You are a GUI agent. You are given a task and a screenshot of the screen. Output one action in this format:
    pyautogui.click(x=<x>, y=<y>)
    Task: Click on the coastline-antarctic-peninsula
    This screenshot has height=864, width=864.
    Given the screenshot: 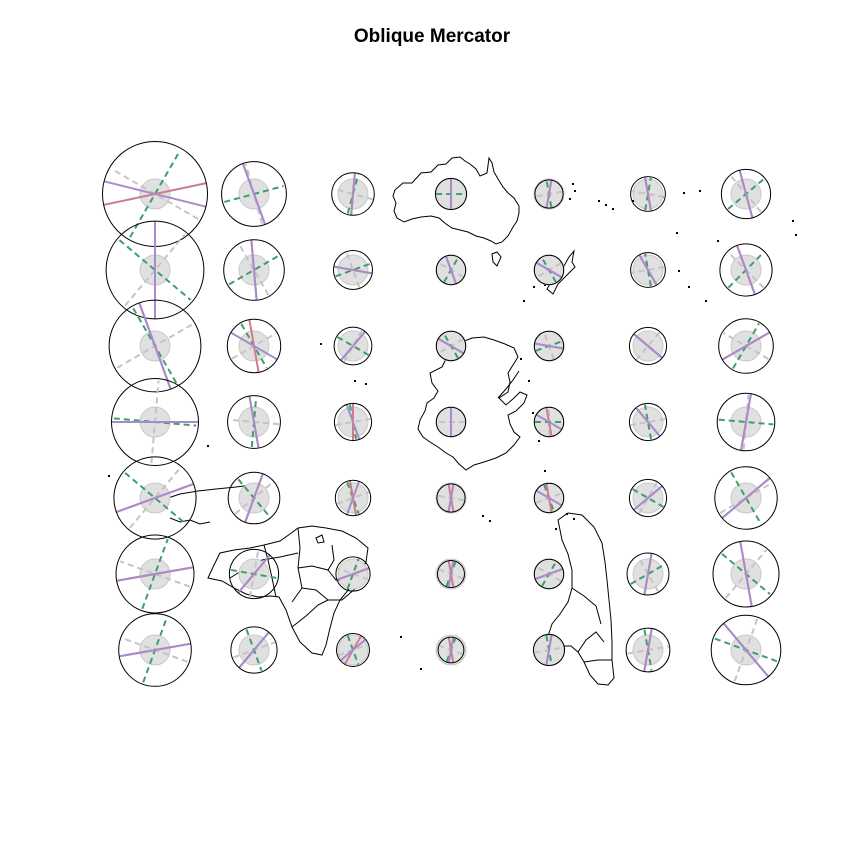 What is the action you would take?
    pyautogui.click(x=508, y=384)
    